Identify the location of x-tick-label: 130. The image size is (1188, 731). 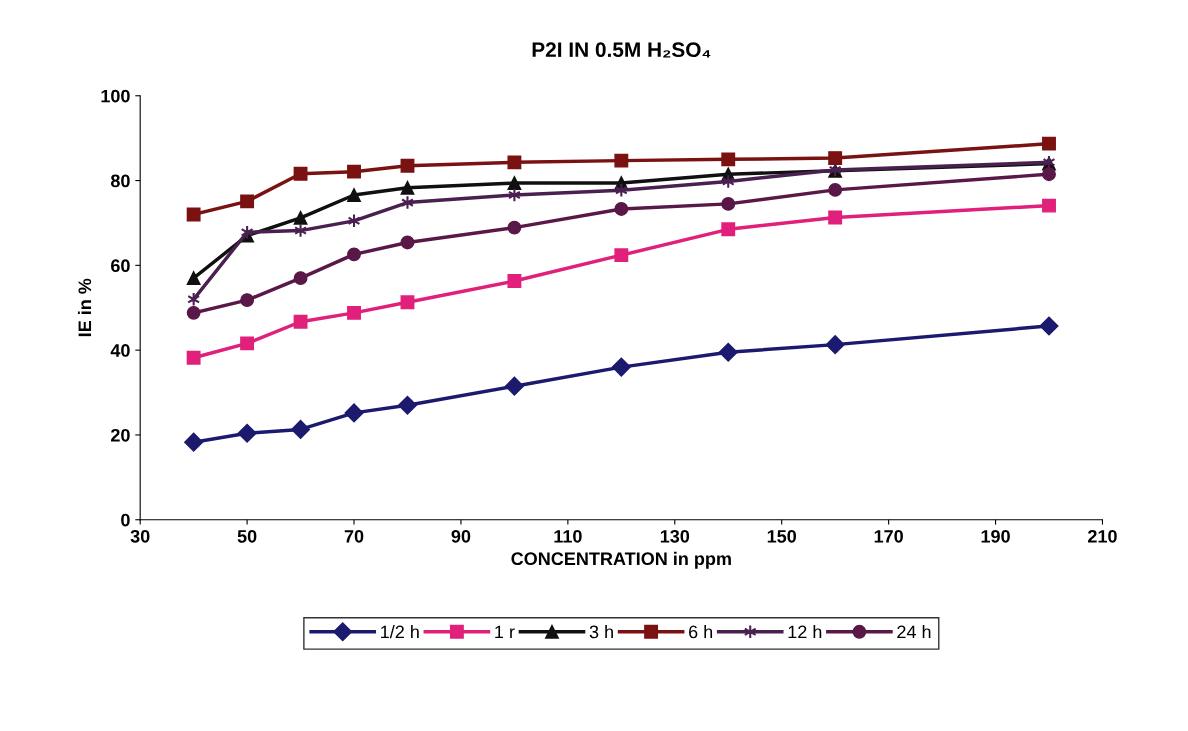
(675, 536).